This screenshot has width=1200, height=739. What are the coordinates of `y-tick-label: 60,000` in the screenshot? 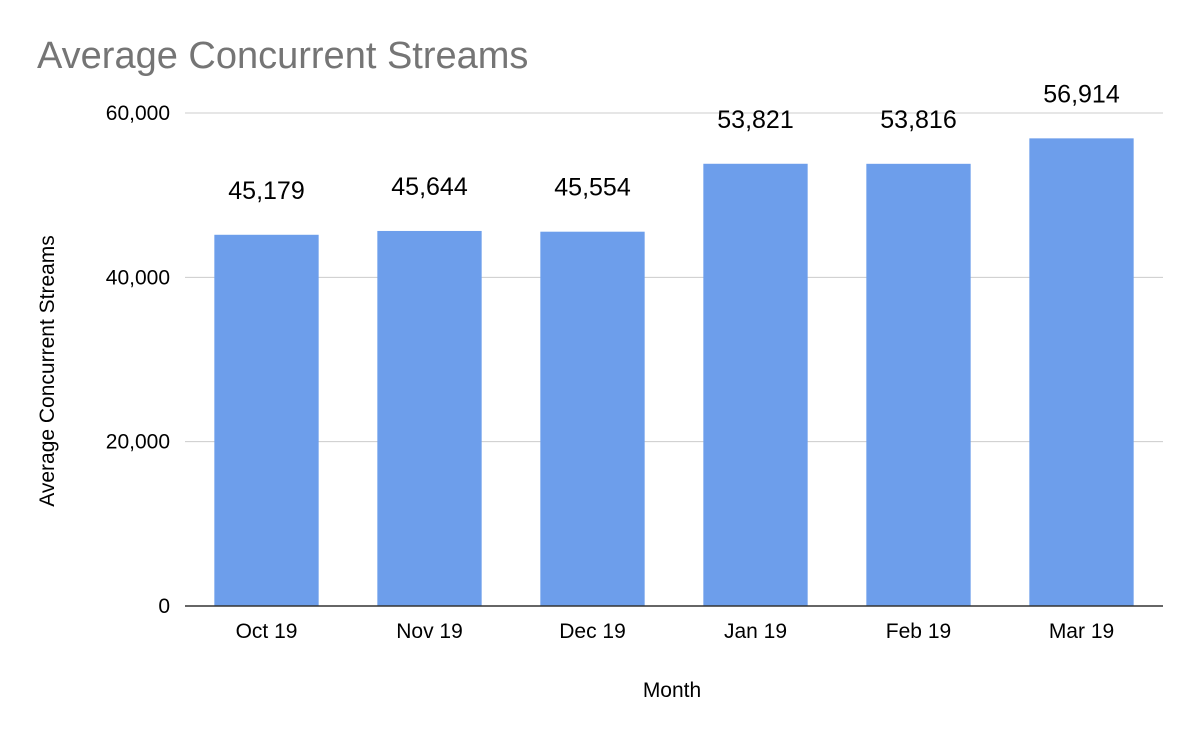 It's located at (138, 113).